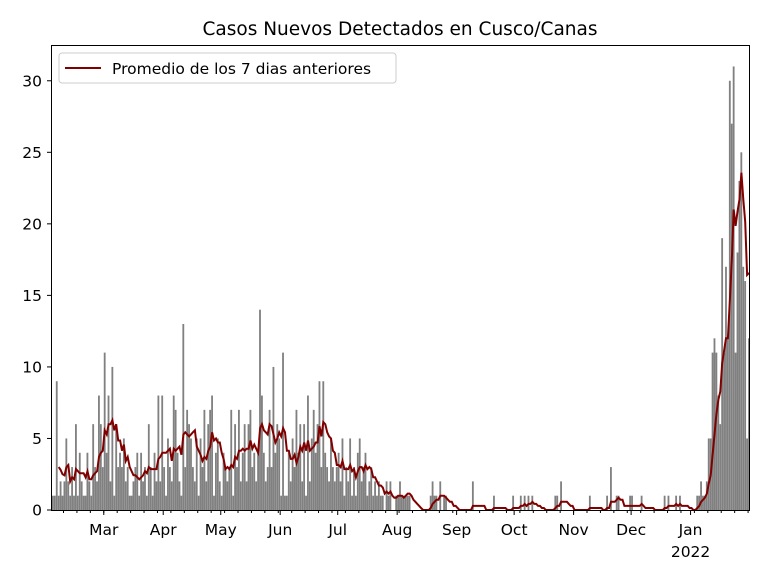 The height and width of the screenshot is (580, 768). Describe the element at coordinates (241, 69) in the screenshot. I see `legend-label: Promedio de los 7 dias anteriores` at that location.